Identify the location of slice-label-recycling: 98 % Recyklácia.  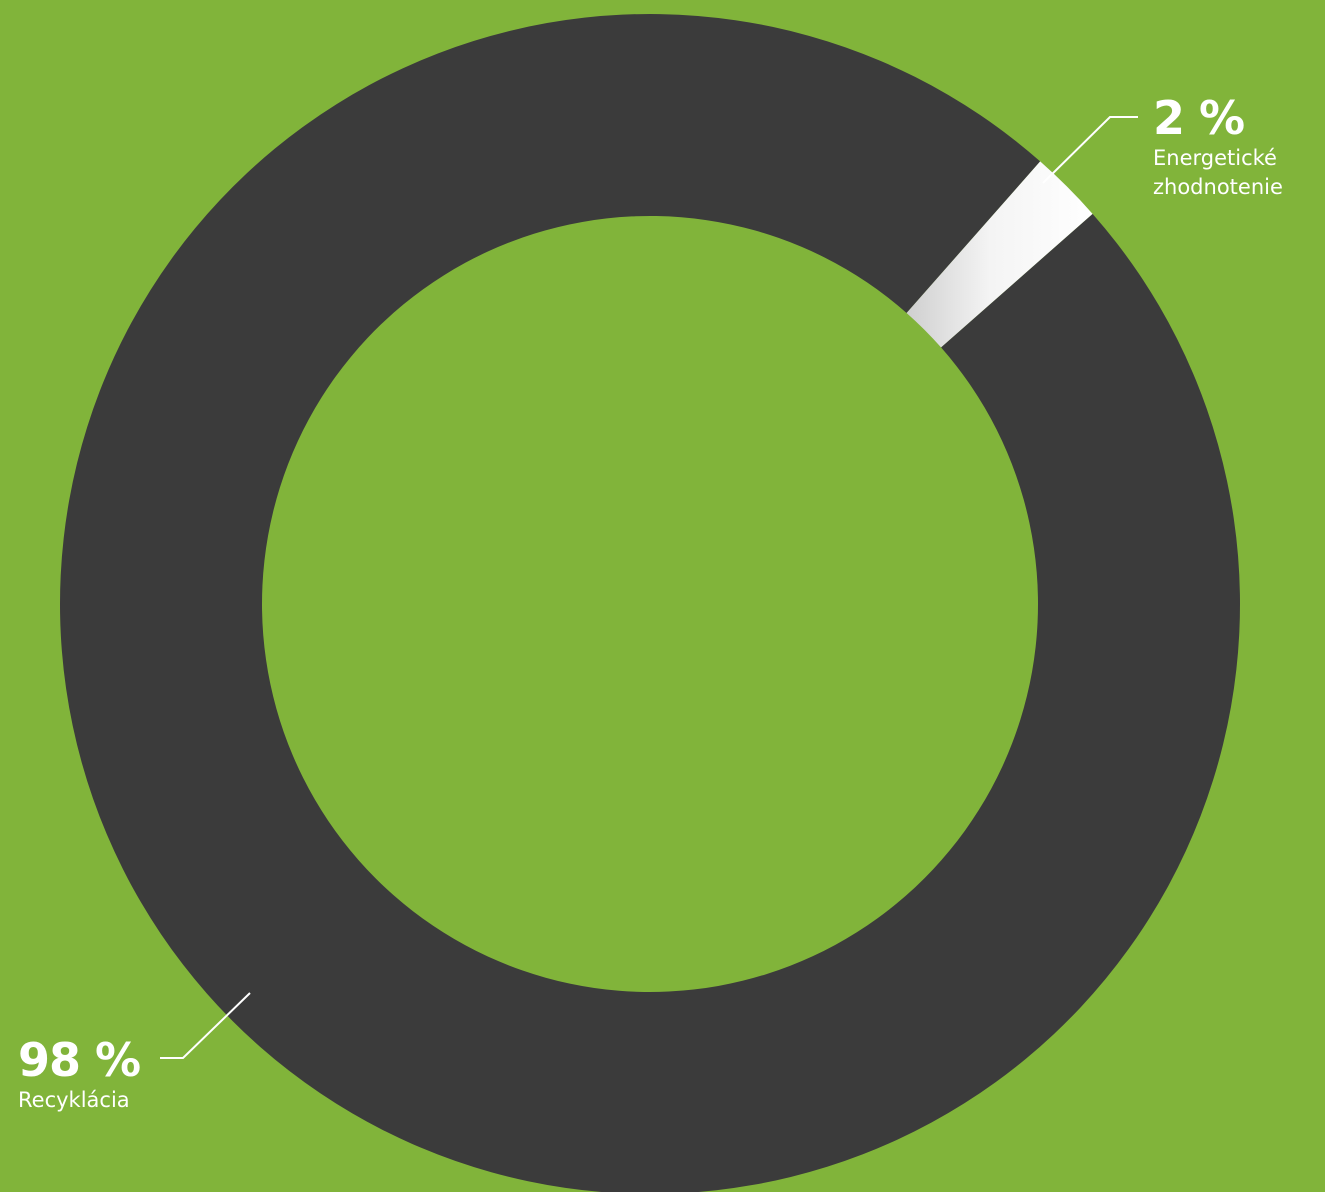
(79, 1074).